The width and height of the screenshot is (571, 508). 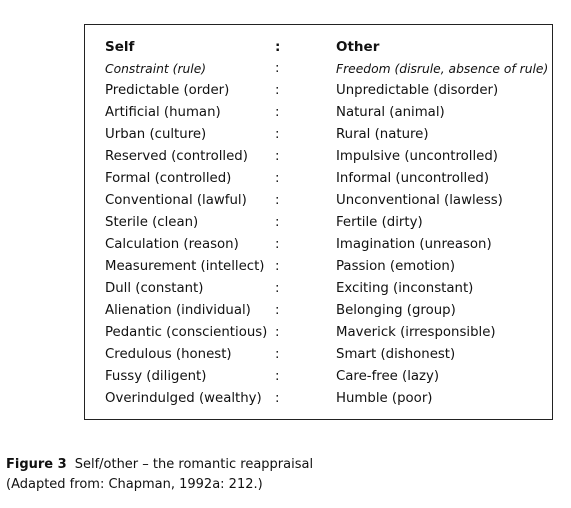 What do you see at coordinates (318, 355) in the screenshot?
I see `table-row: Credulous (honest) : Smart (dishonest)` at bounding box center [318, 355].